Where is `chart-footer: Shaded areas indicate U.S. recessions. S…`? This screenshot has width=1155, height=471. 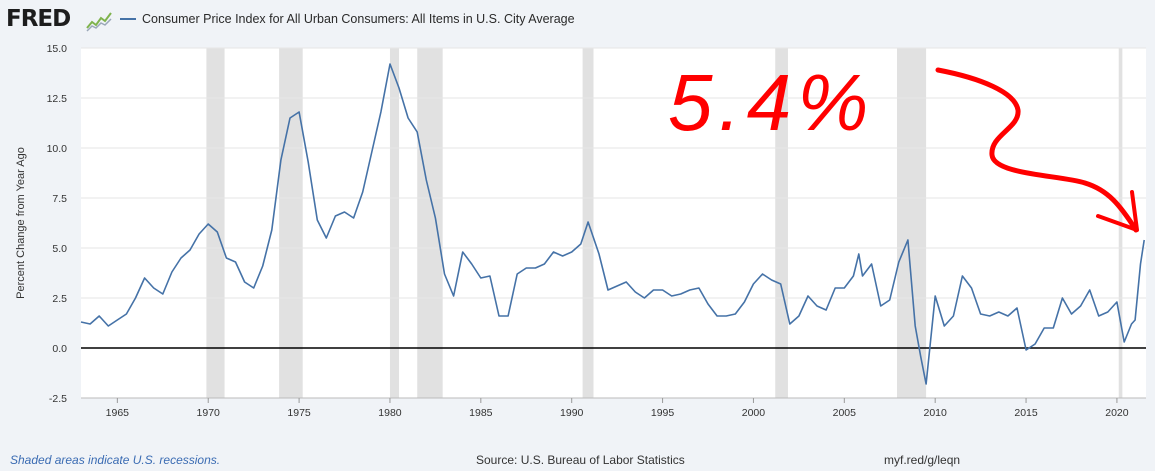
chart-footer: Shaded areas indicate U.S. recessions. S… is located at coordinates (577, 460).